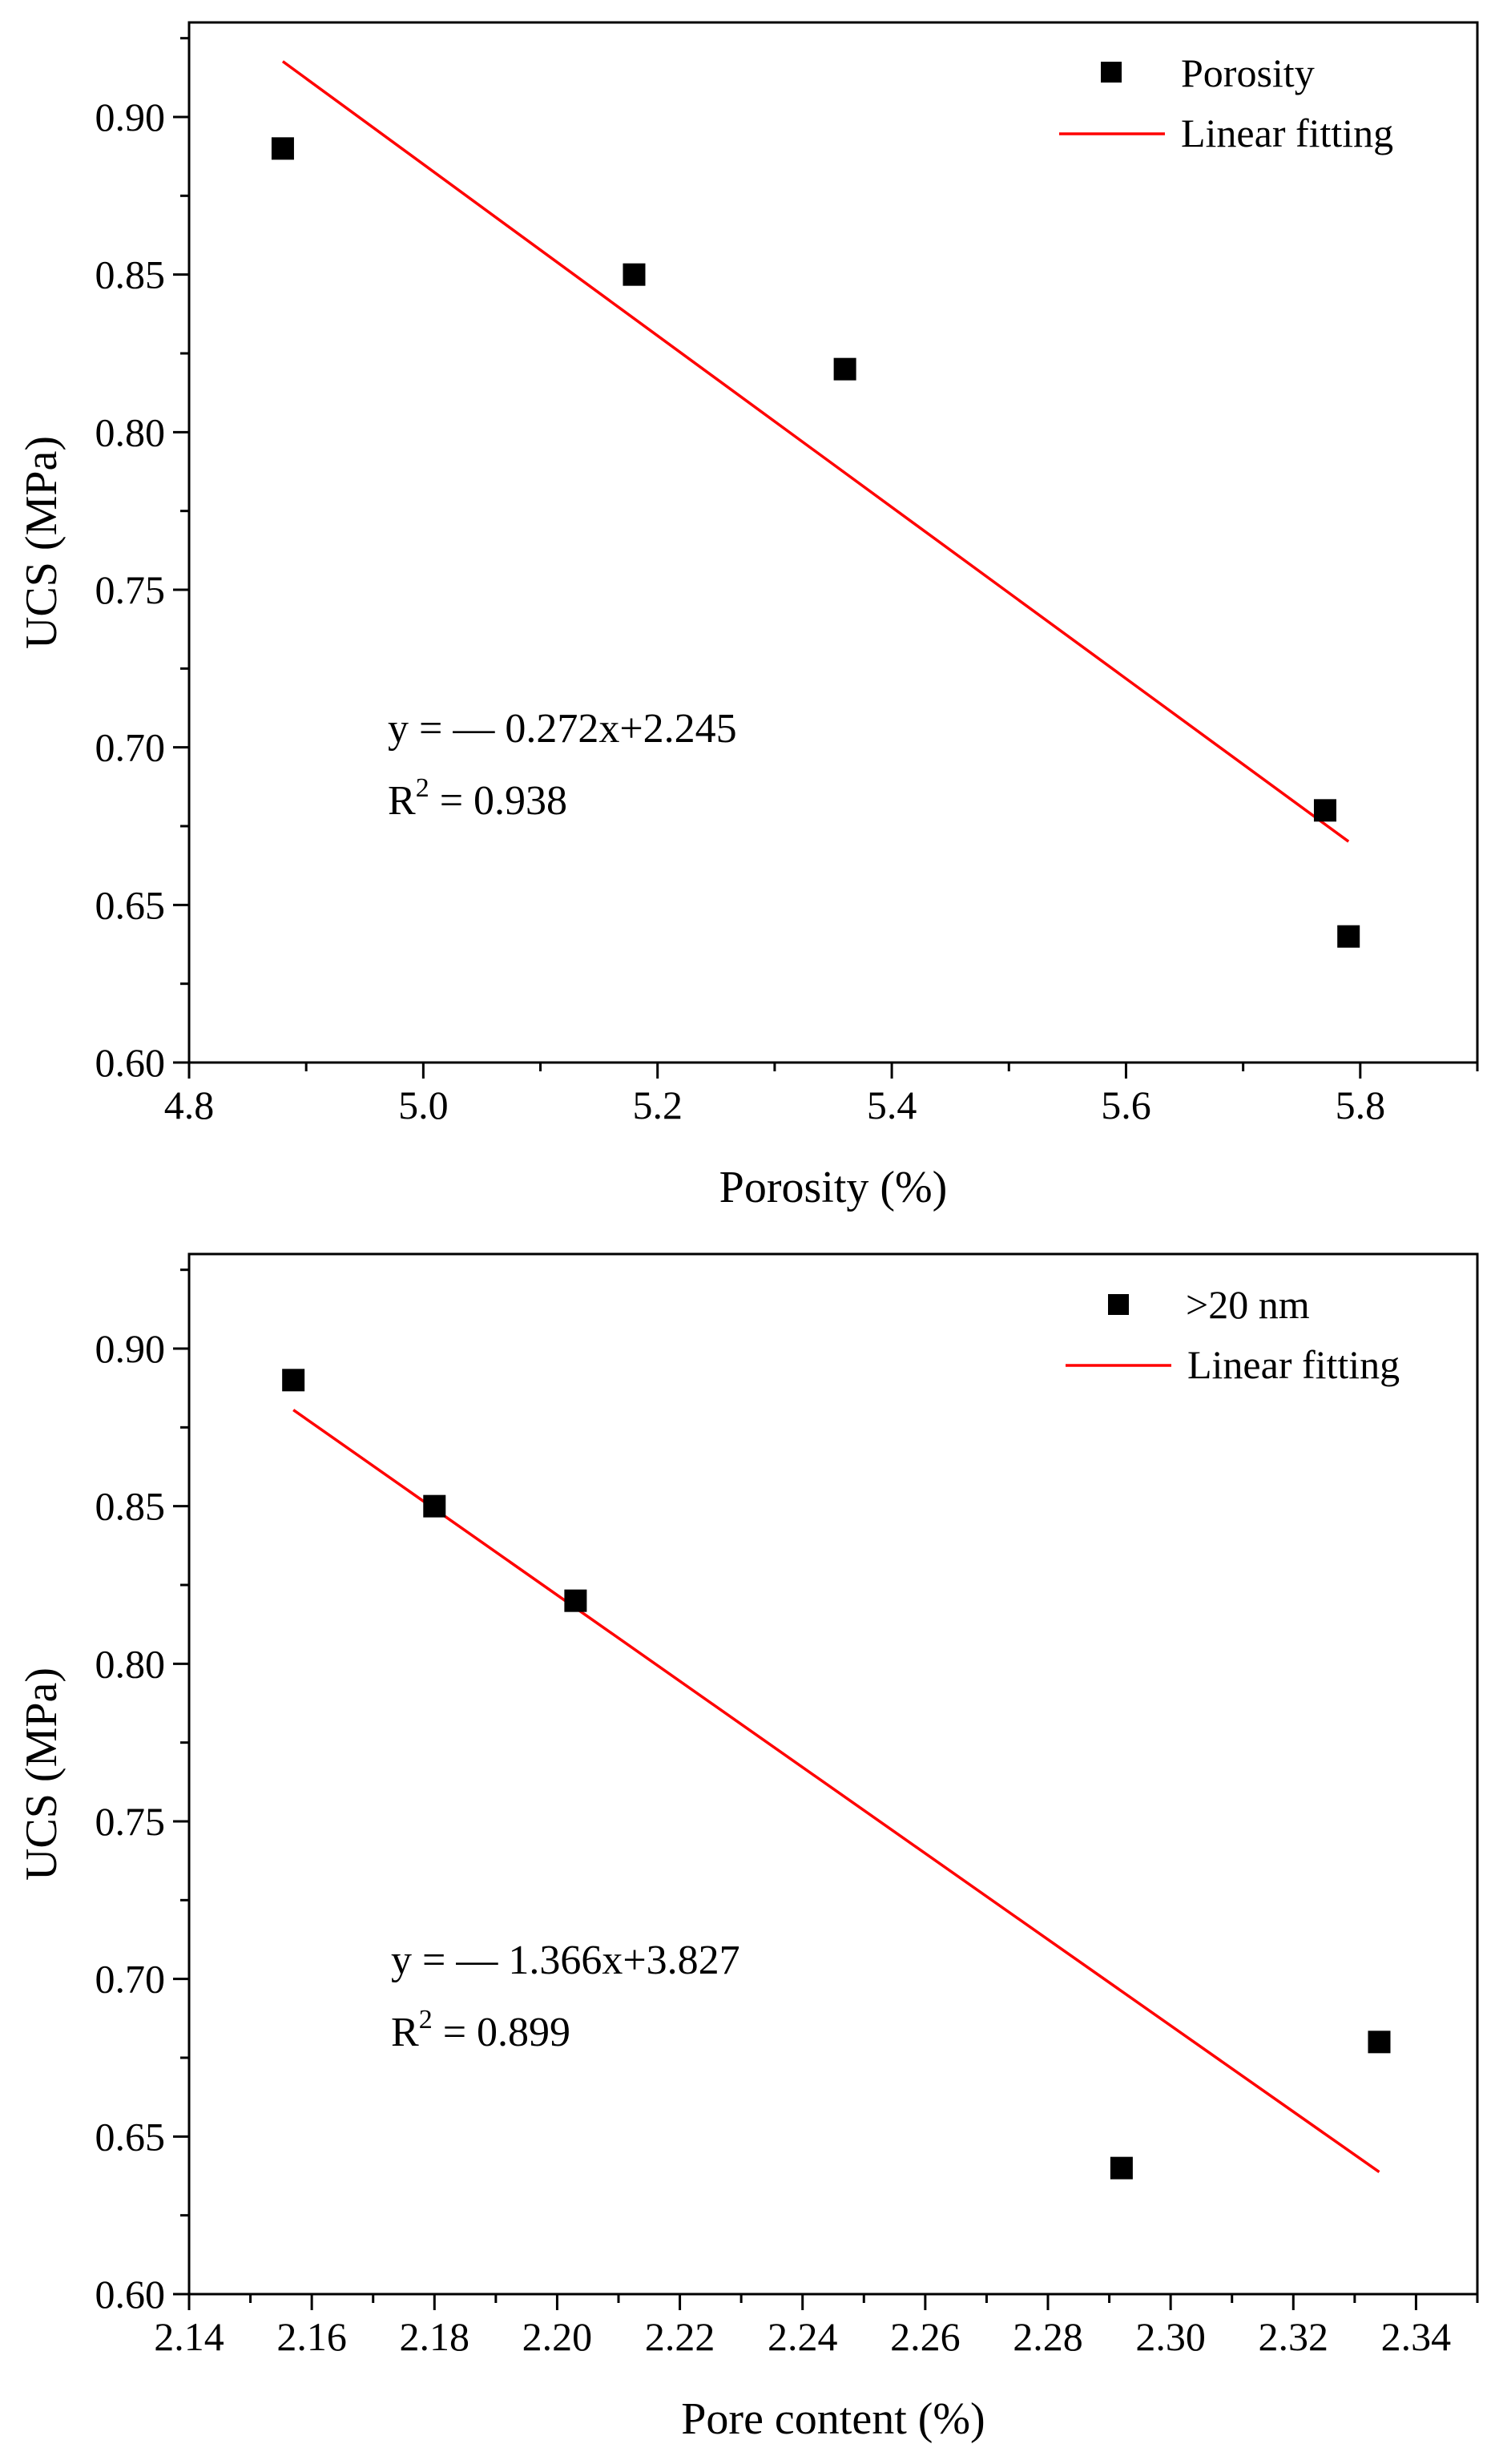  I want to click on x-axis: 4.8 5.0 5.2 5.4 5.6 5.8, so click(822, 1095).